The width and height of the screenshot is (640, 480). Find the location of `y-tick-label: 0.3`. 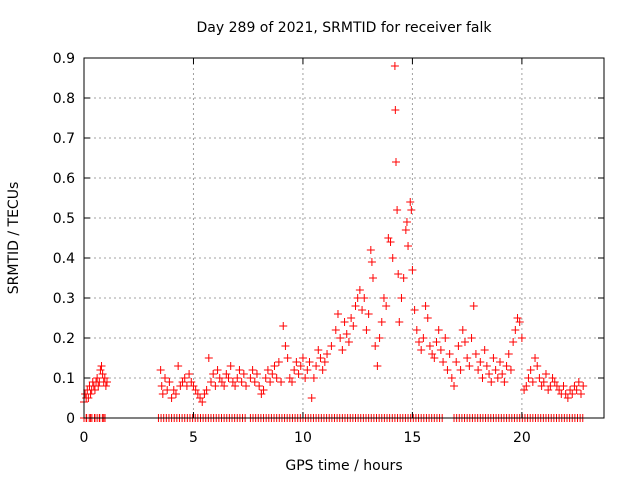

y-tick-label: 0.3 is located at coordinates (64, 299).